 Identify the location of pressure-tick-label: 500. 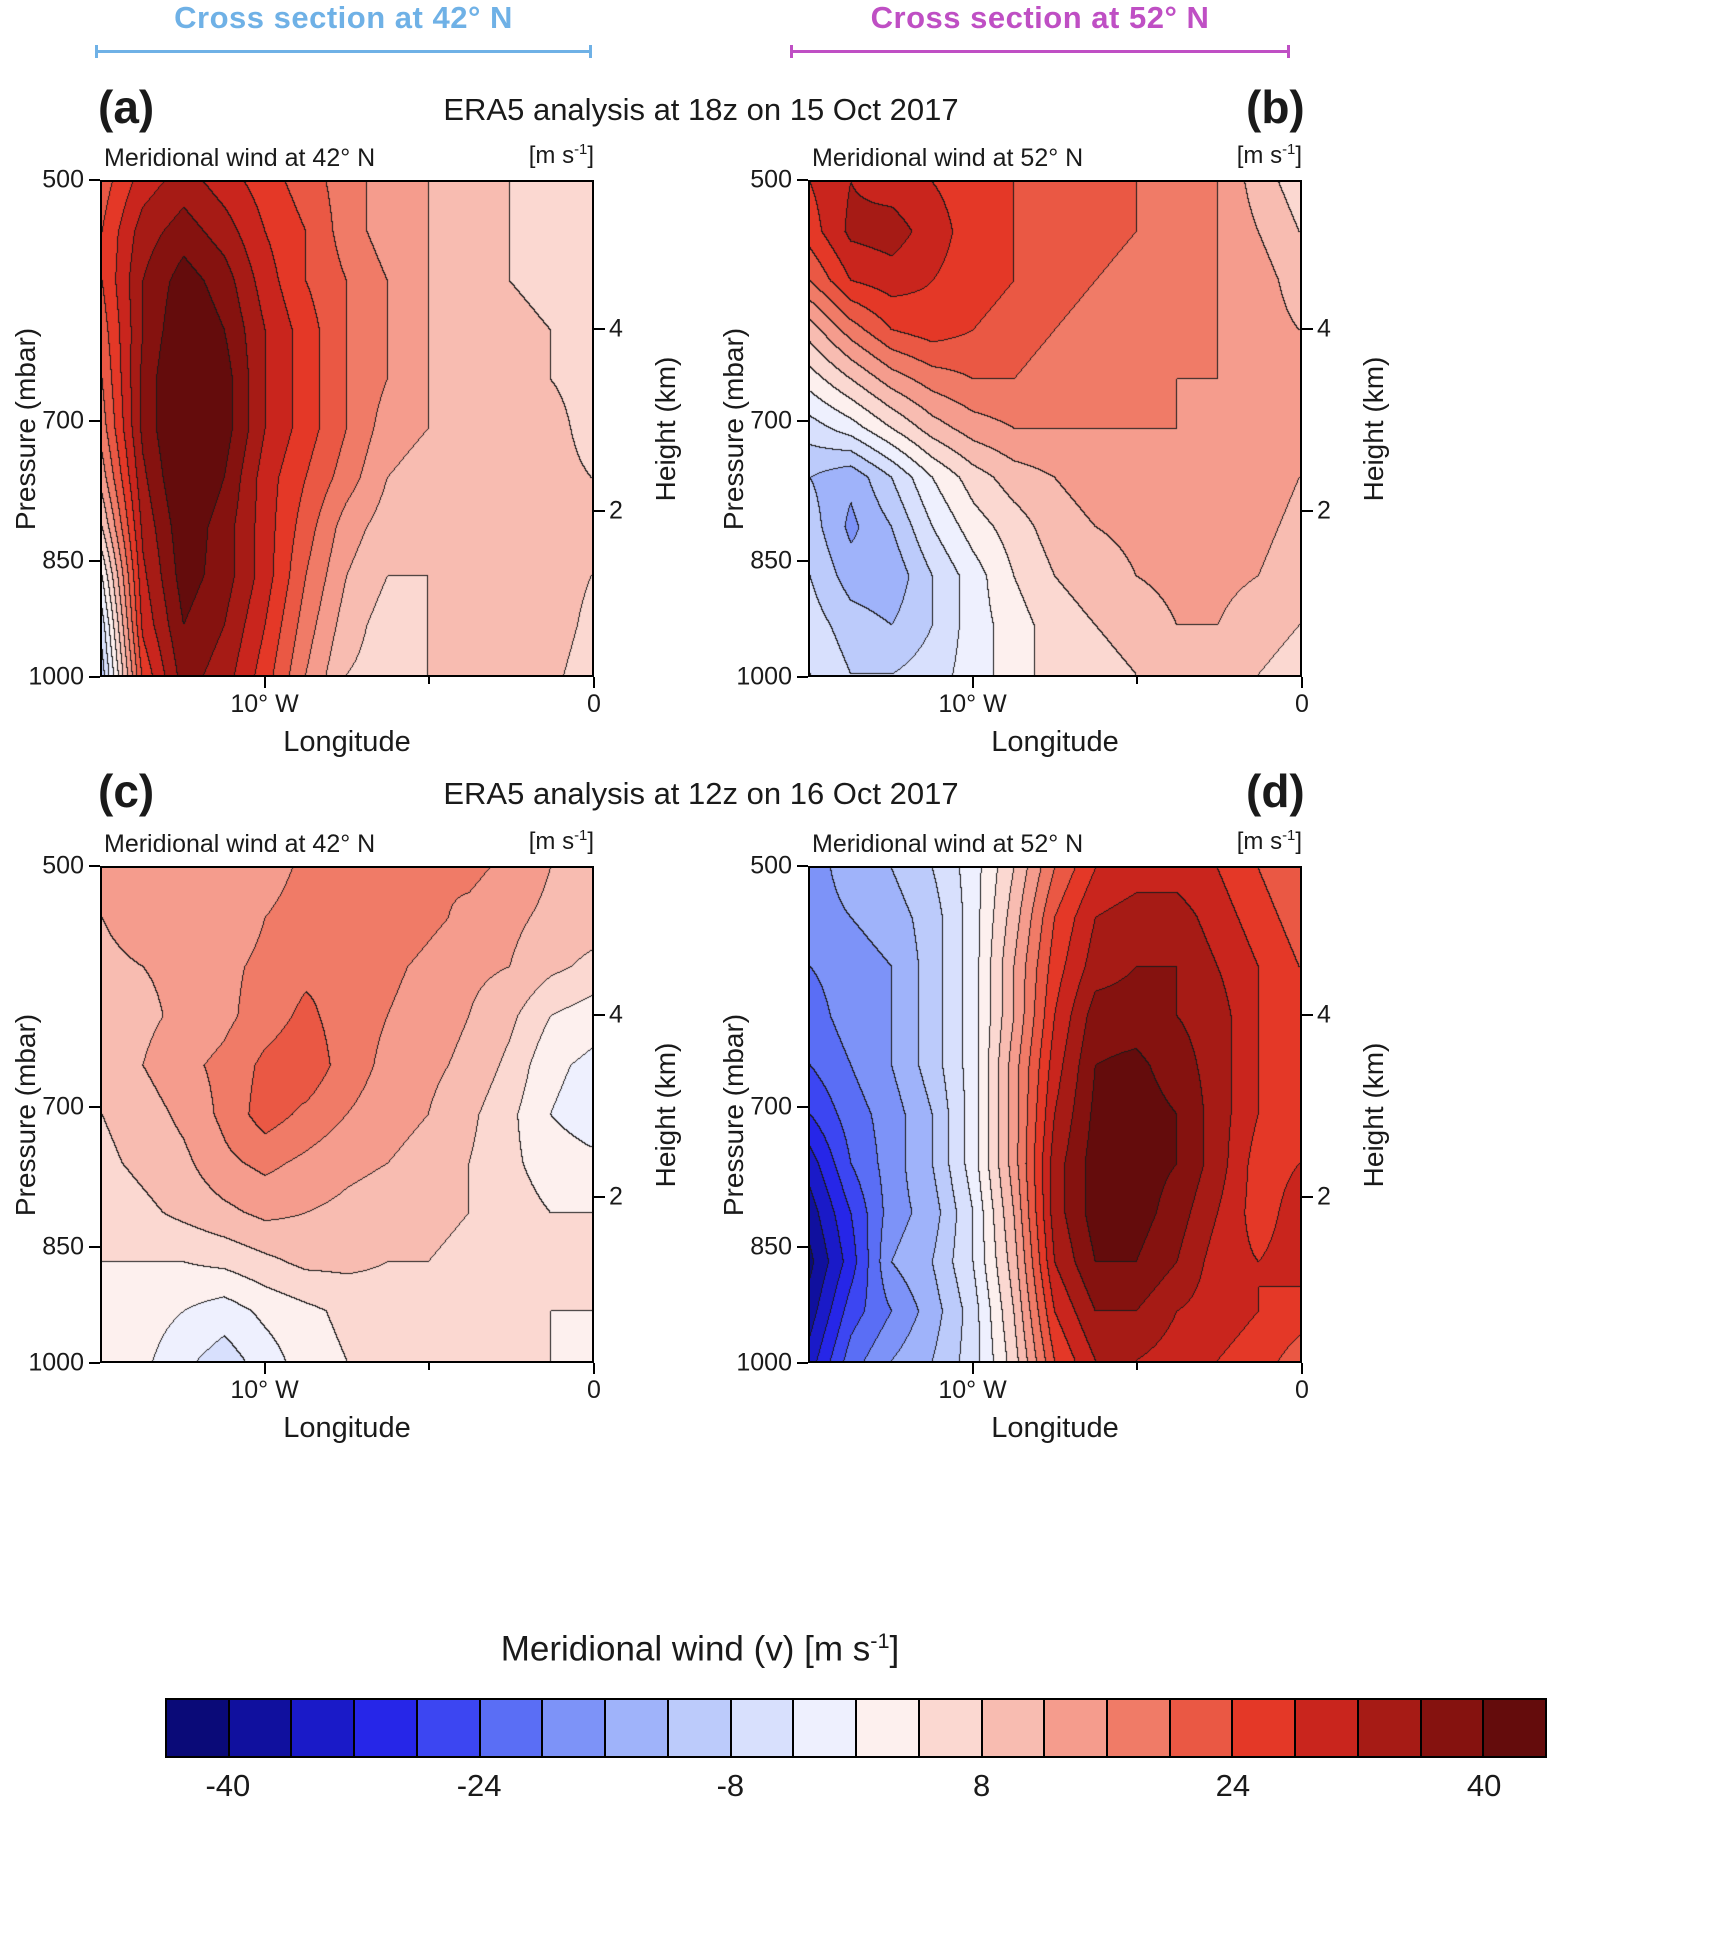
(63, 179).